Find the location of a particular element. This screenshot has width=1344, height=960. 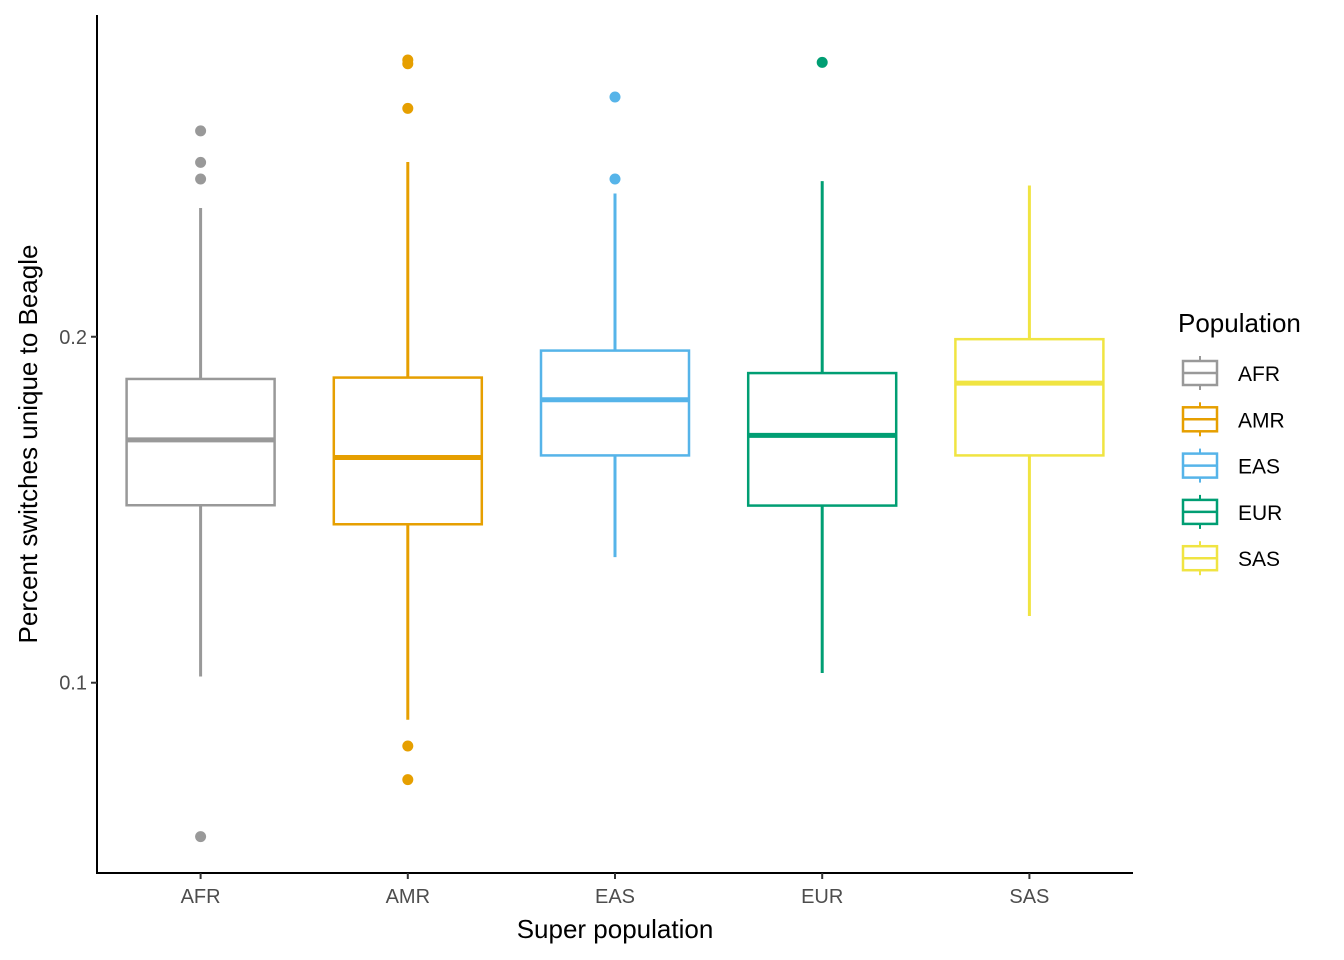

y-tick-label: 0.1 is located at coordinates (73, 684).